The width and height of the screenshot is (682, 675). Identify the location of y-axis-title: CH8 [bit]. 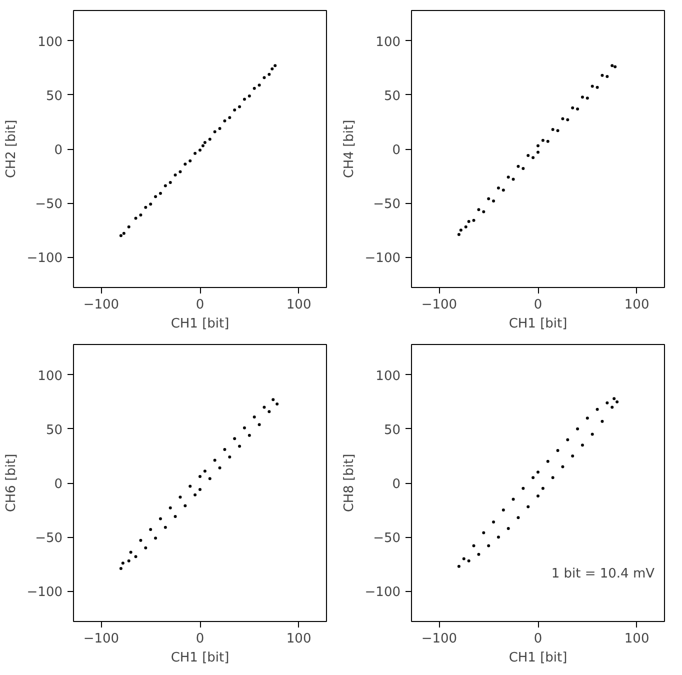
(349, 483).